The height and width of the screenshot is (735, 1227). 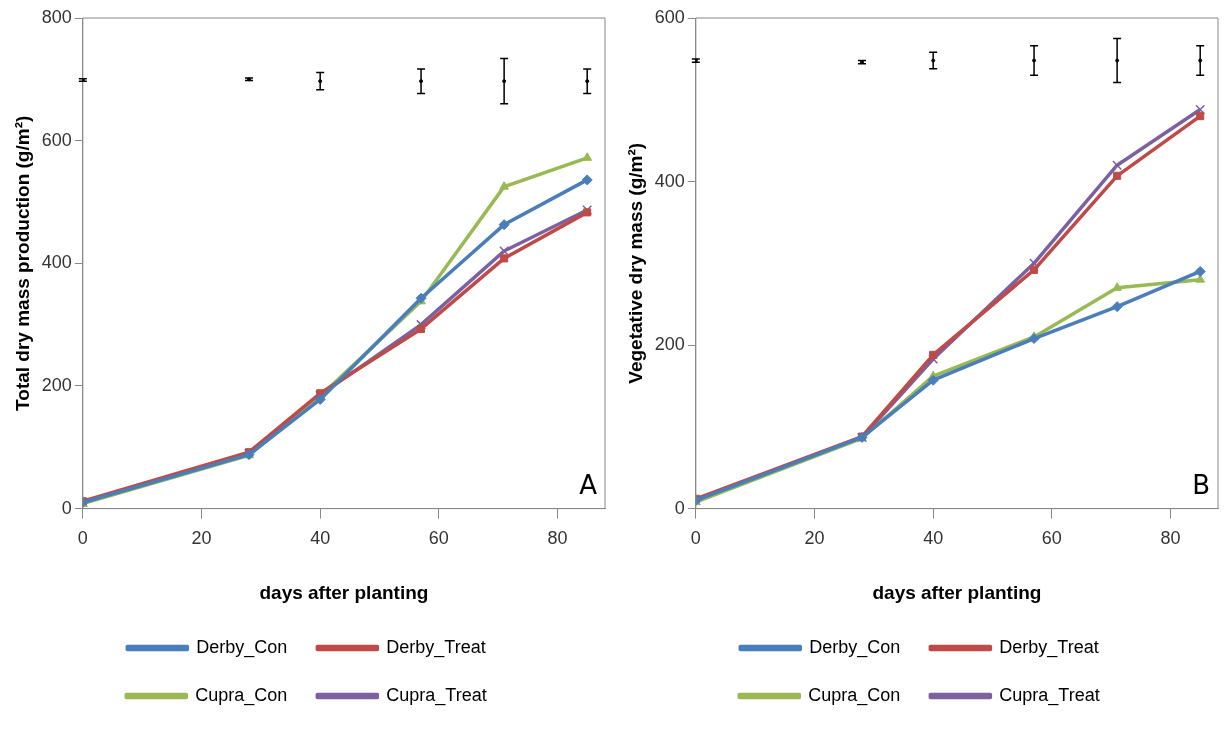 I want to click on y-tick-label: 800, so click(x=56, y=16).